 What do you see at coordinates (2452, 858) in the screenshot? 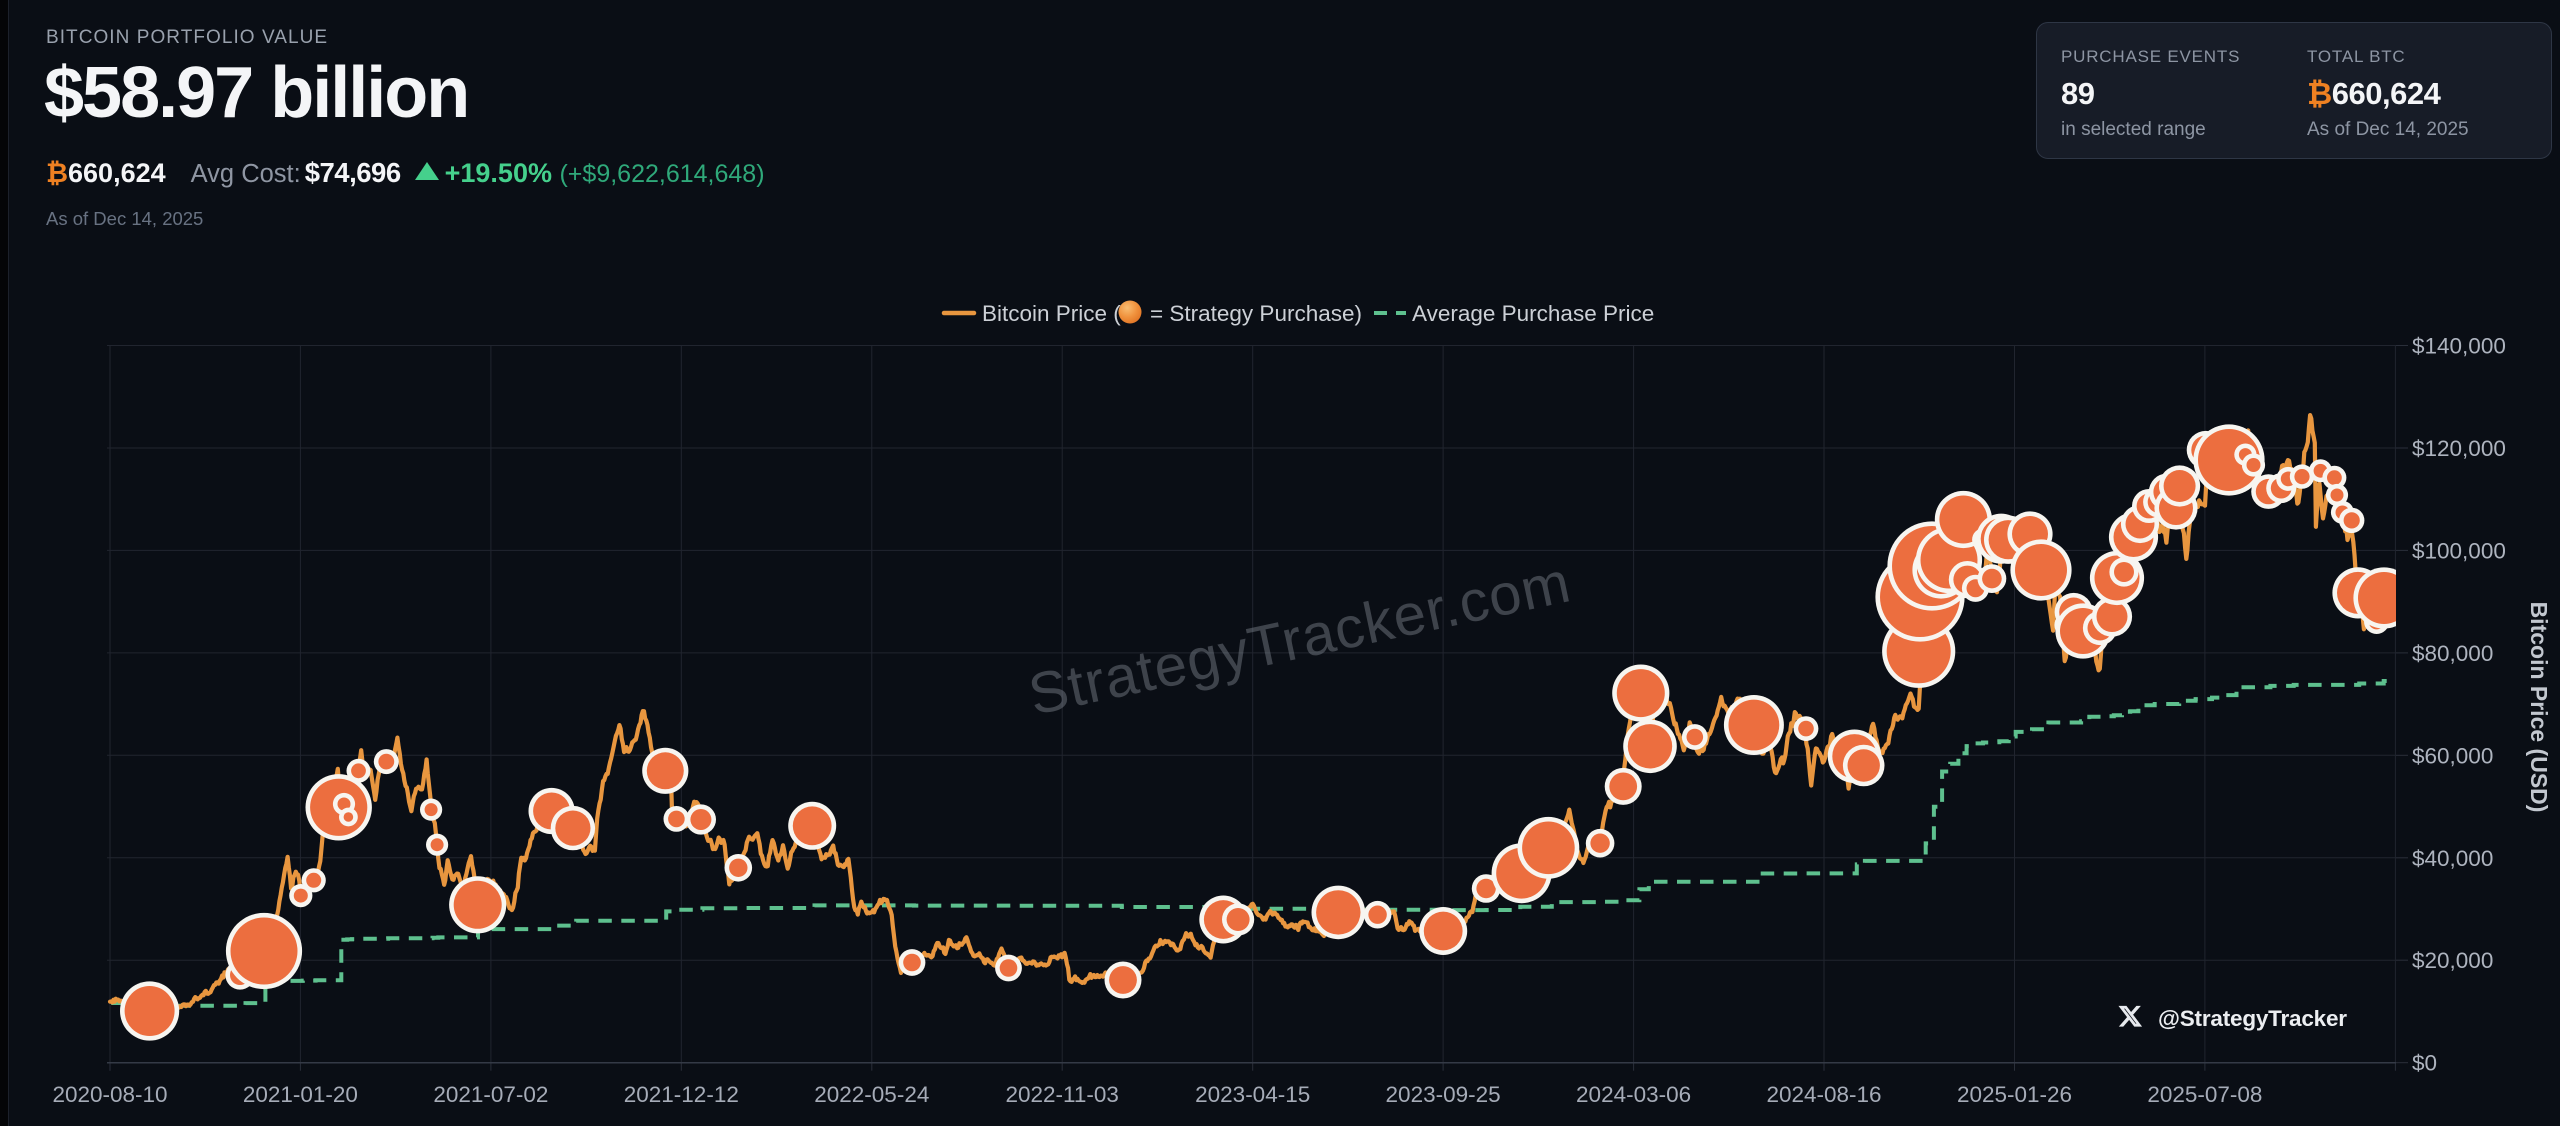
I see `svg-text: $40,000` at bounding box center [2452, 858].